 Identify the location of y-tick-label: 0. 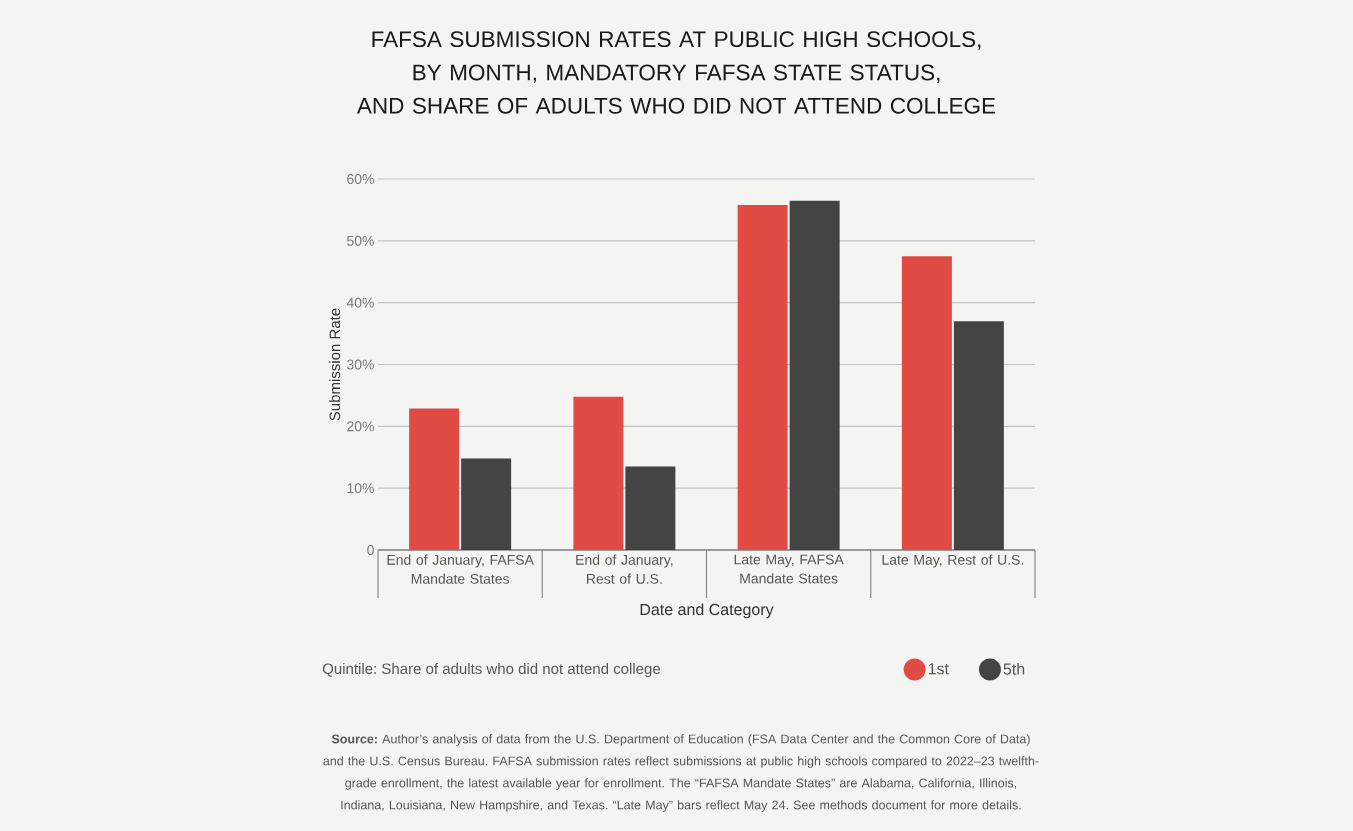
(370, 550).